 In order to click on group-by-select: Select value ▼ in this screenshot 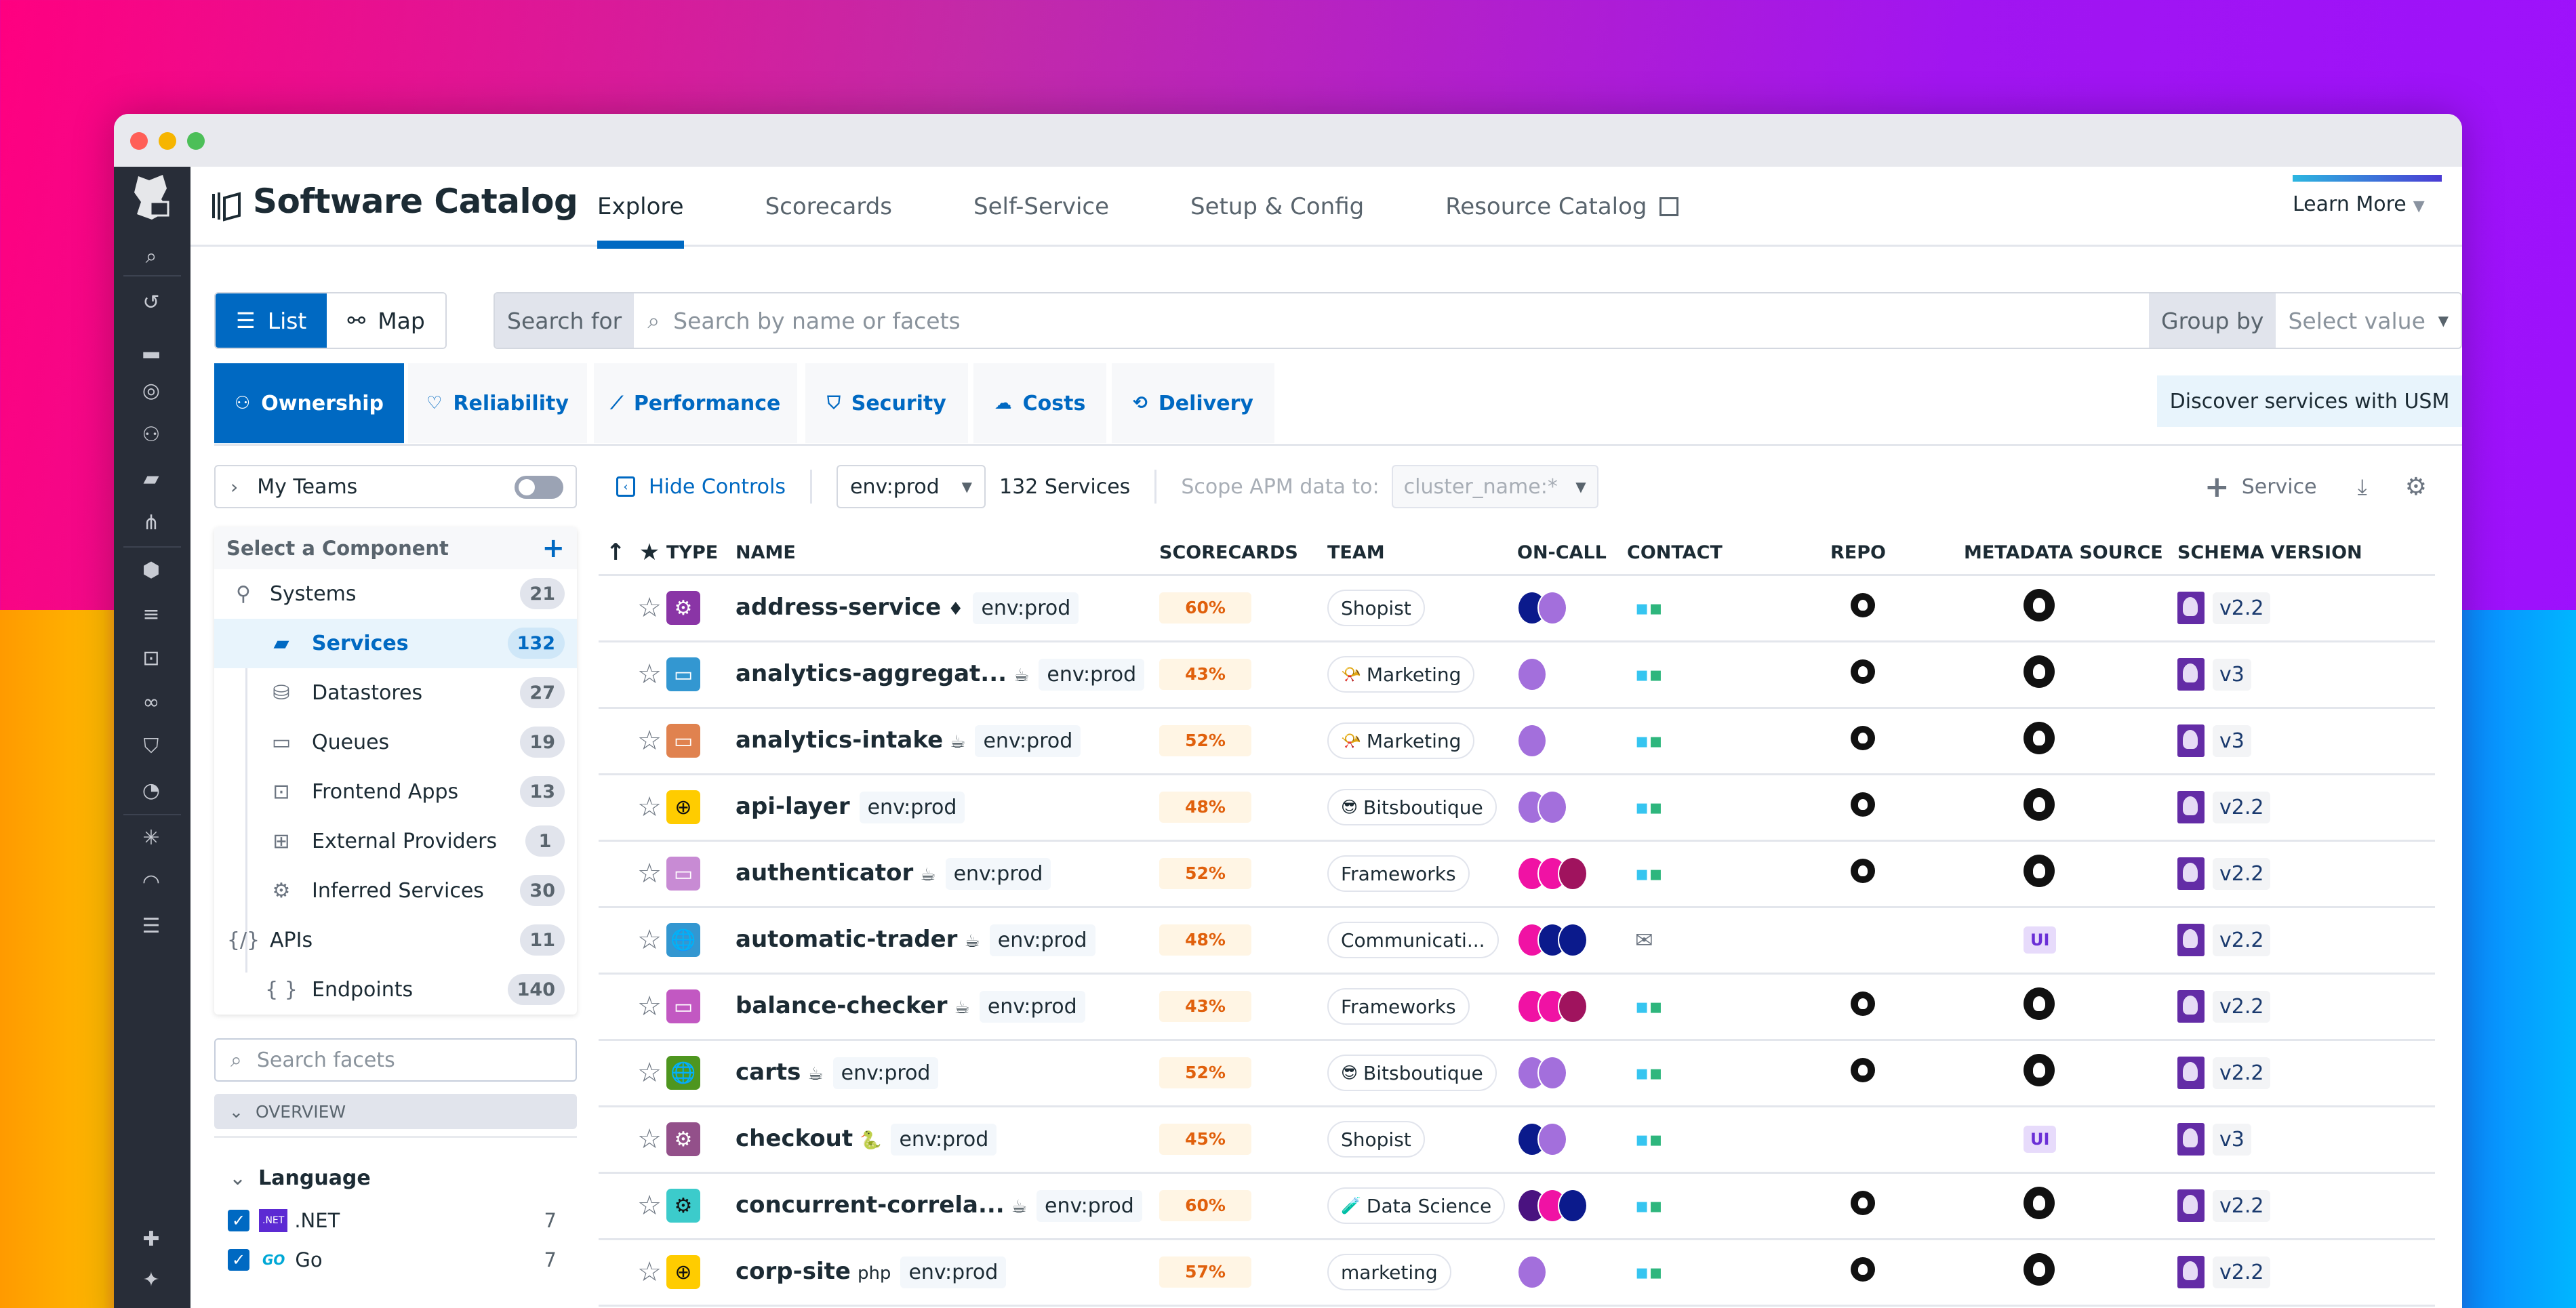, I will do `click(2368, 320)`.